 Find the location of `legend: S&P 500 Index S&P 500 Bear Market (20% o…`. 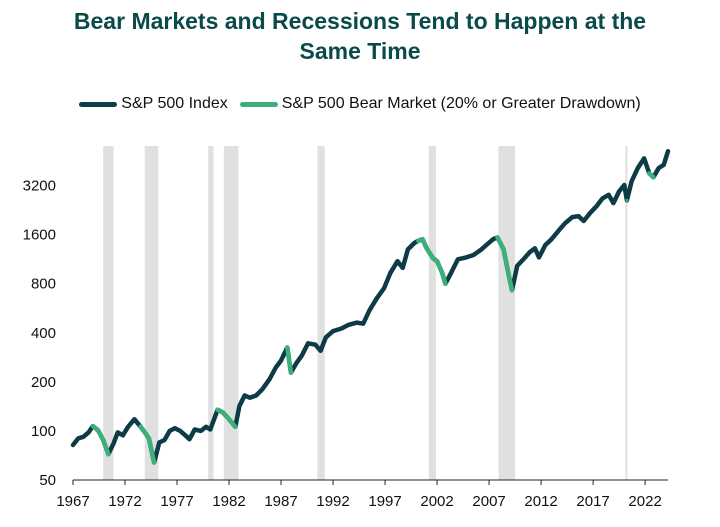

legend: S&P 500 Index S&P 500 Bear Market (20% o… is located at coordinates (360, 104).